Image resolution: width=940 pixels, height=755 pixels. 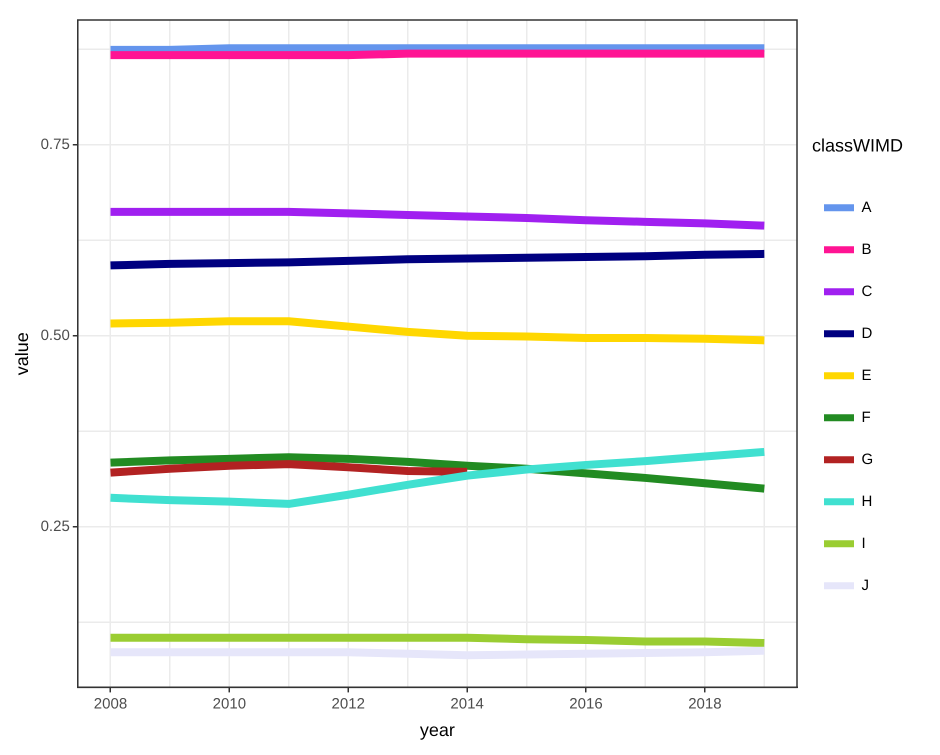 I want to click on y-tick-label: 0.25, so click(x=55, y=526).